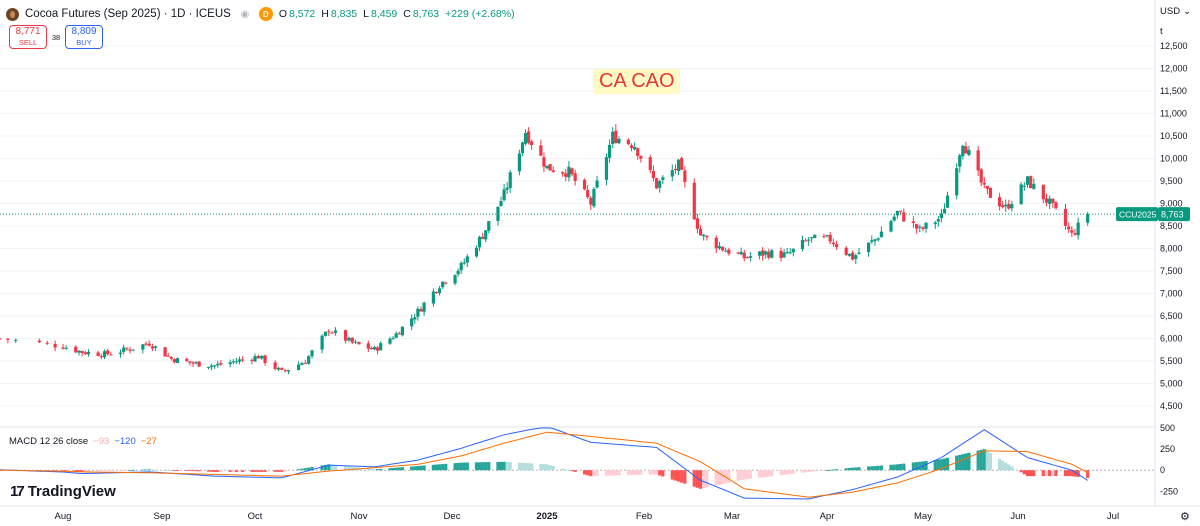  What do you see at coordinates (1161, 31) in the screenshot?
I see `unit-label: t` at bounding box center [1161, 31].